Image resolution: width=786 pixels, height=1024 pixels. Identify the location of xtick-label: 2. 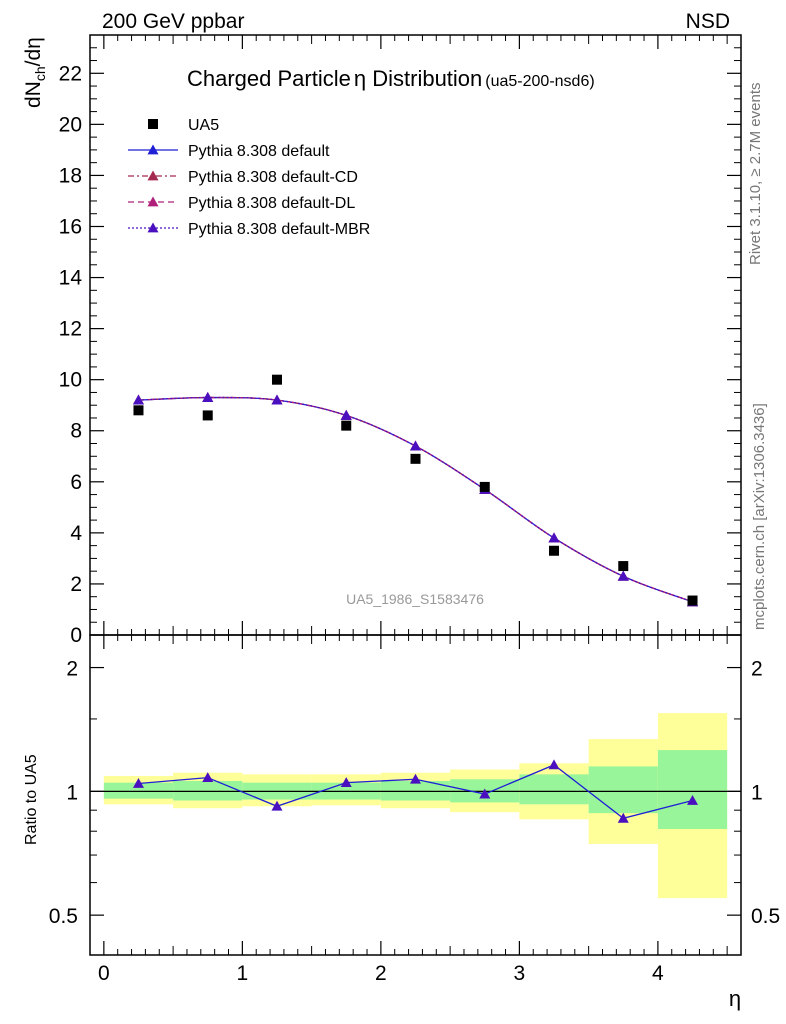
(381, 973).